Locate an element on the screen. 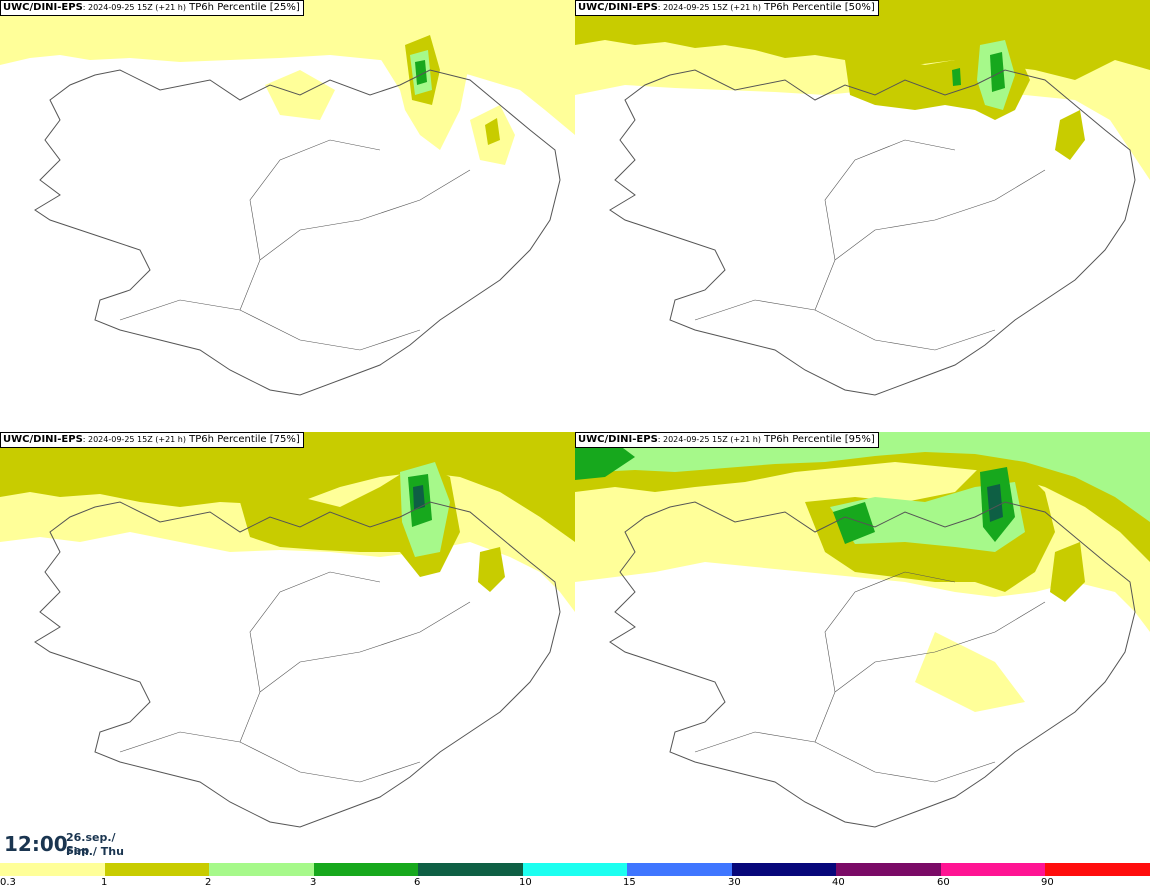  colorbar-tick-label: 6 is located at coordinates (417, 882).